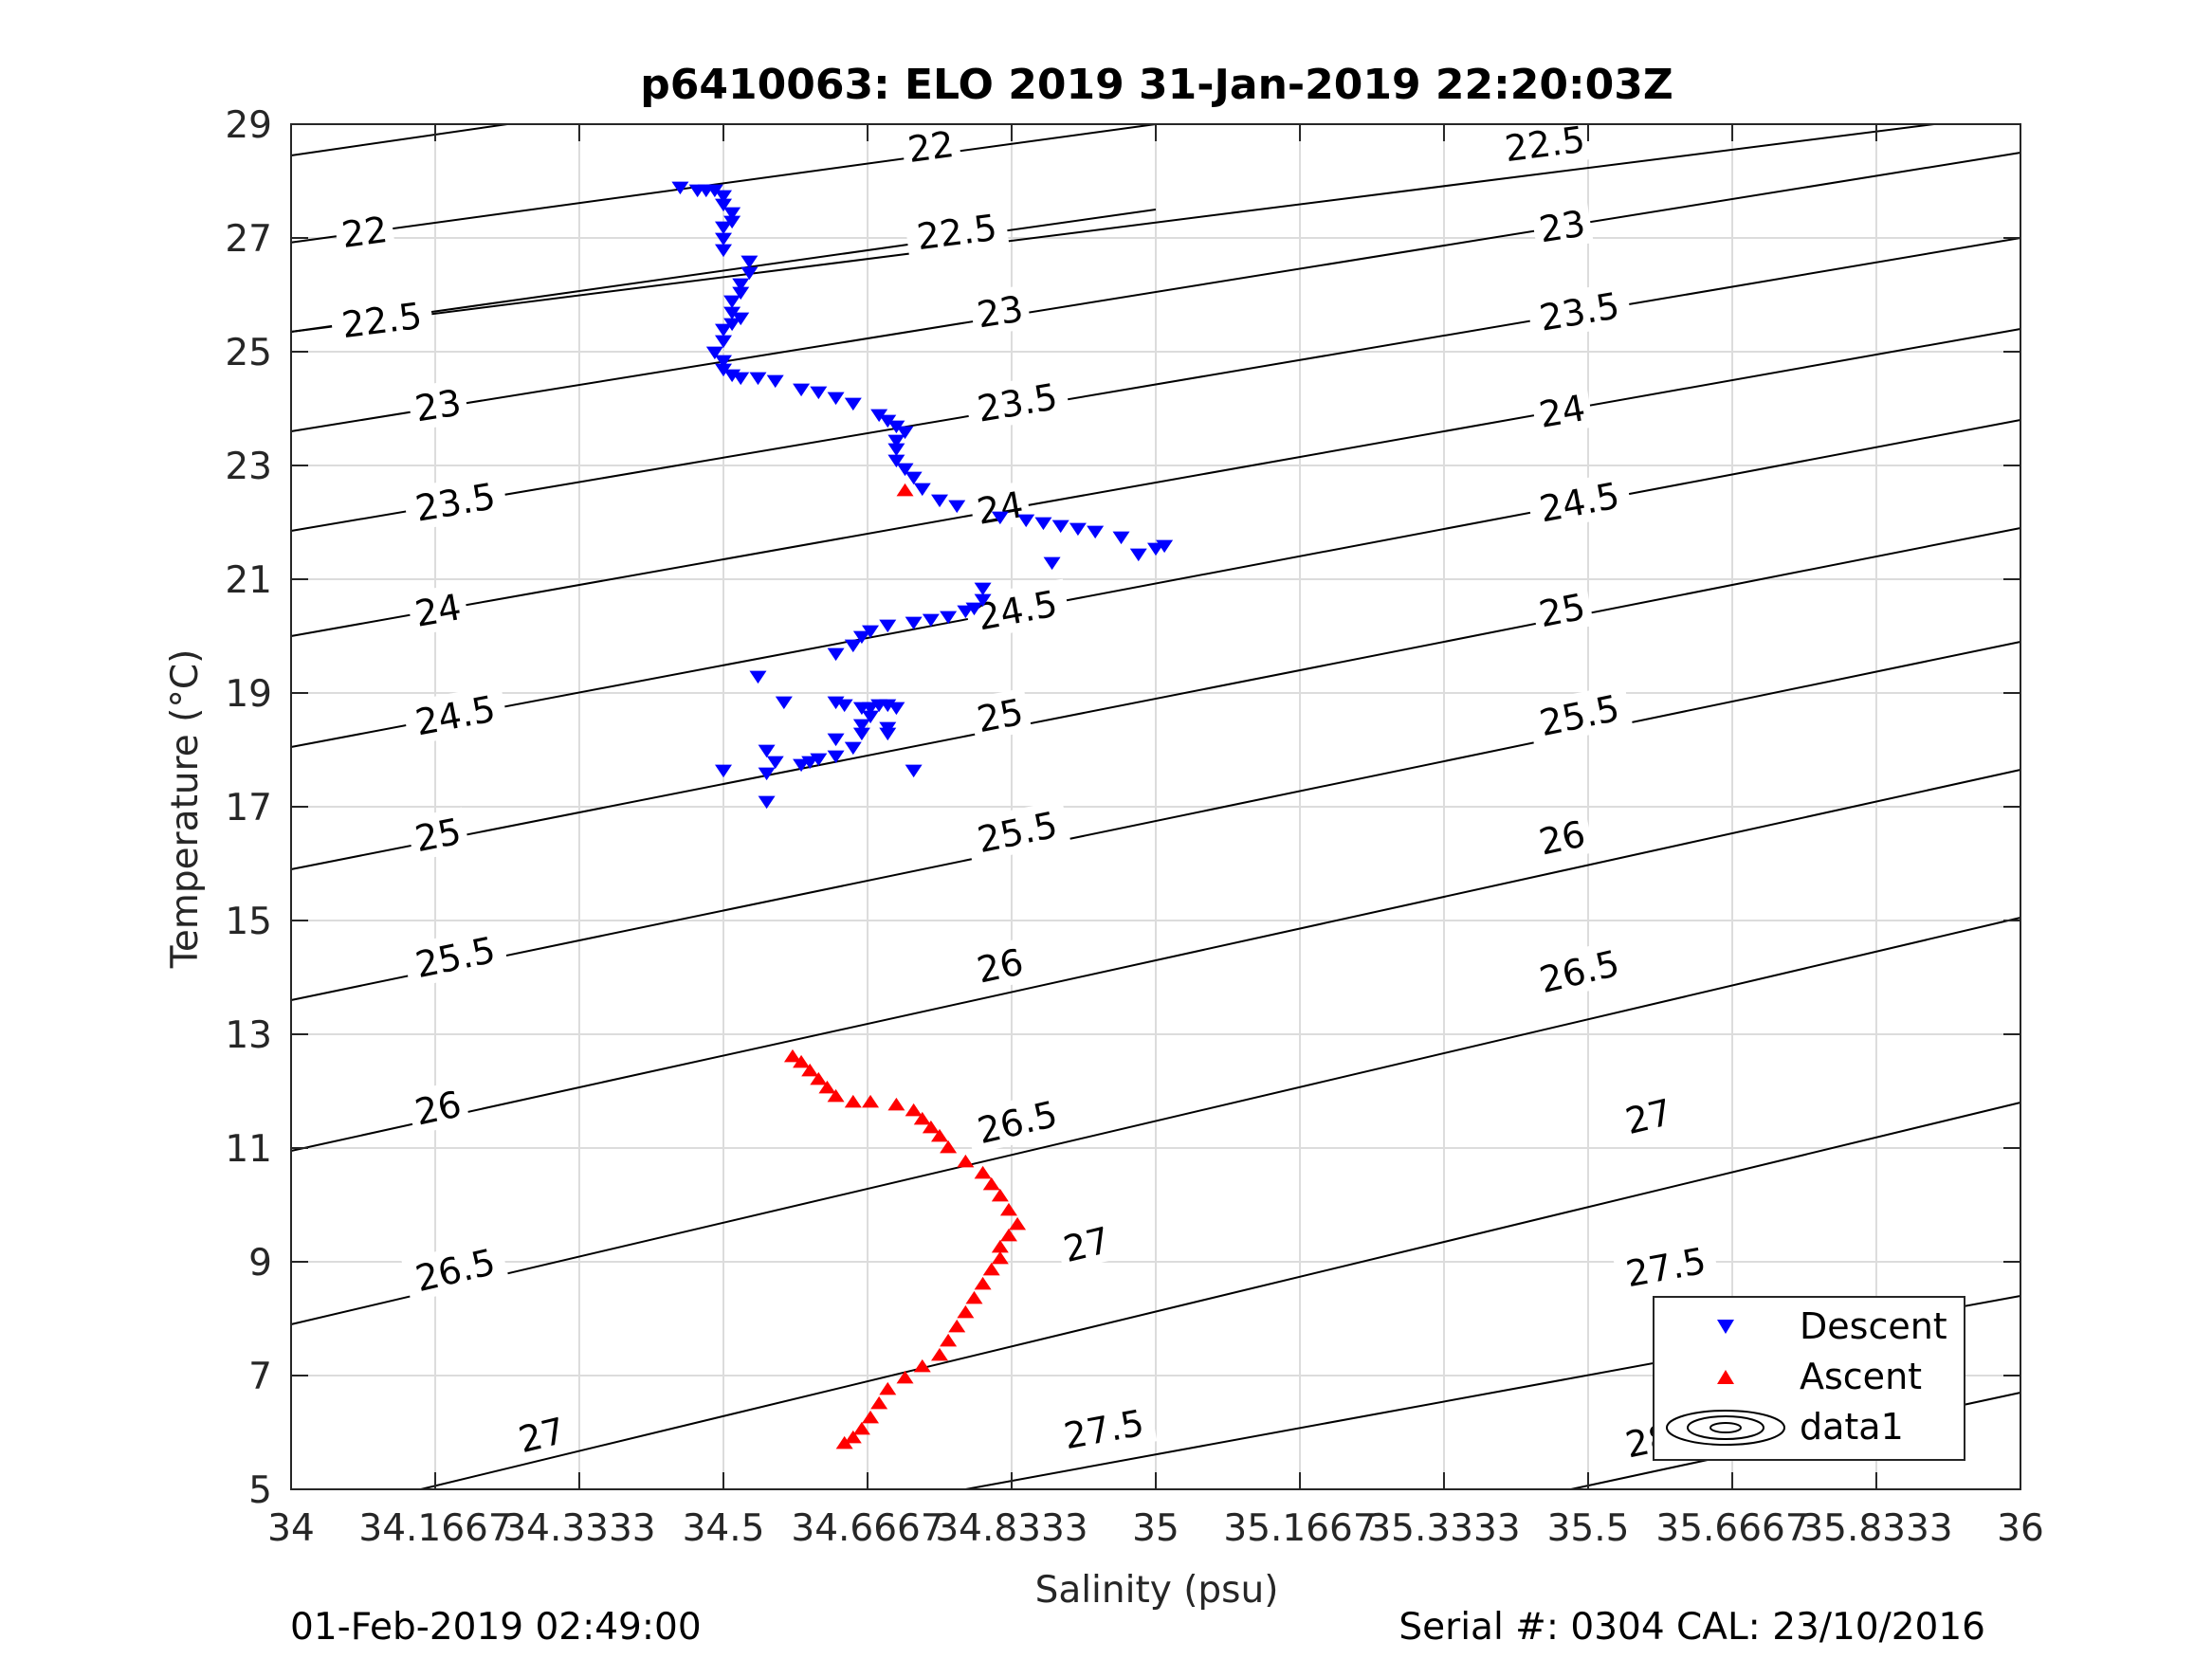 The width and height of the screenshot is (2212, 1659). Describe the element at coordinates (1725, 1428) in the screenshot. I see `legend-contour-icon` at that location.